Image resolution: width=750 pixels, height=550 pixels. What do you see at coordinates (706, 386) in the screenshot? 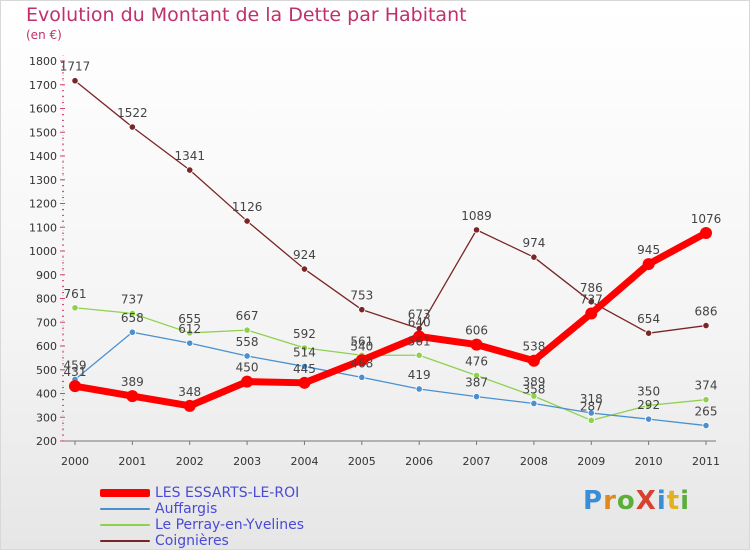
I see `data-label: 374` at bounding box center [706, 386].